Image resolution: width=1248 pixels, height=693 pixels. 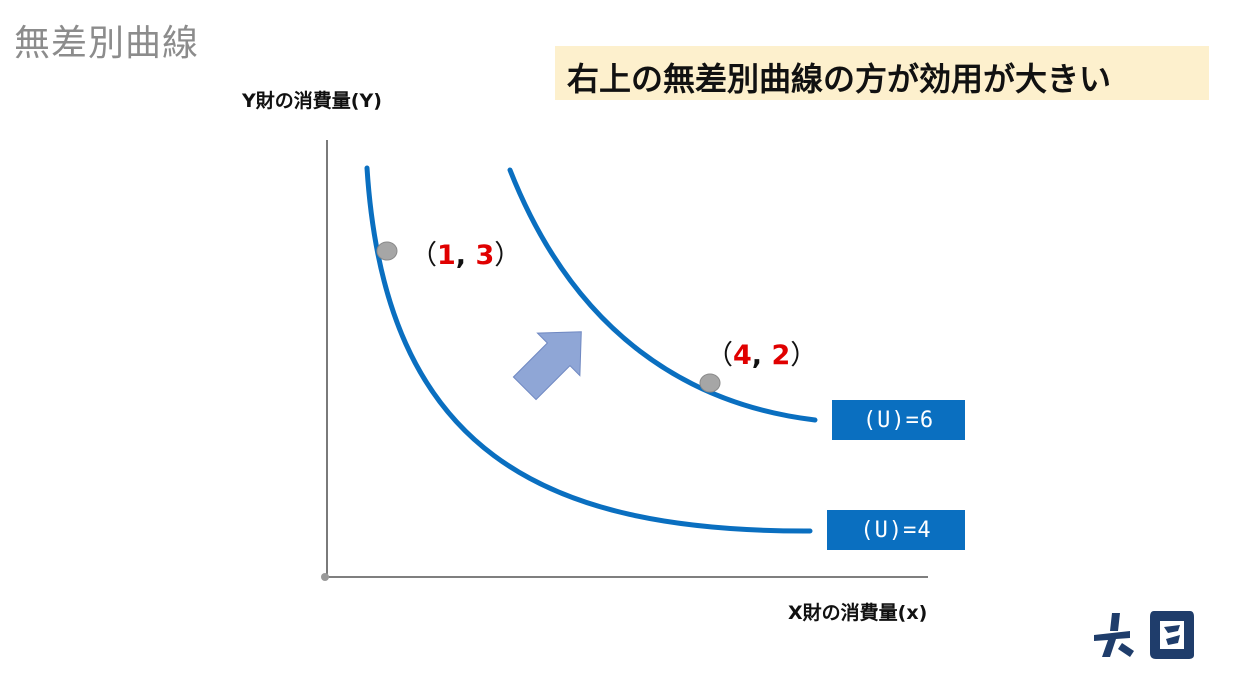 I want to click on curve-label-u4: (U)=4, so click(x=896, y=530).